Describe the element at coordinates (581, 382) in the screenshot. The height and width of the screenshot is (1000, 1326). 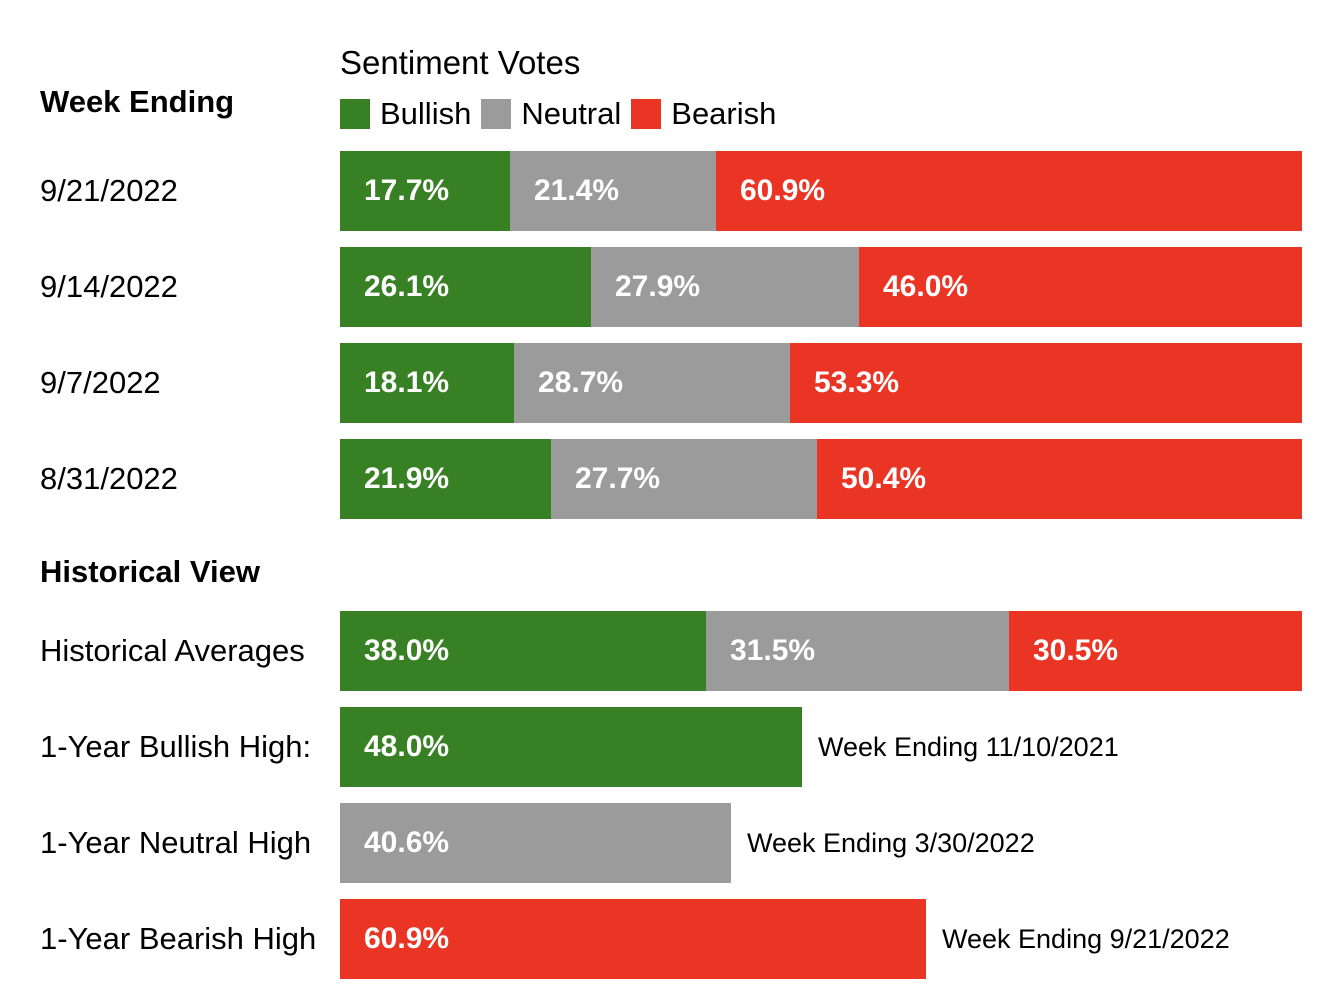
I see `week-2-neutral-value-label: 28.7%` at that location.